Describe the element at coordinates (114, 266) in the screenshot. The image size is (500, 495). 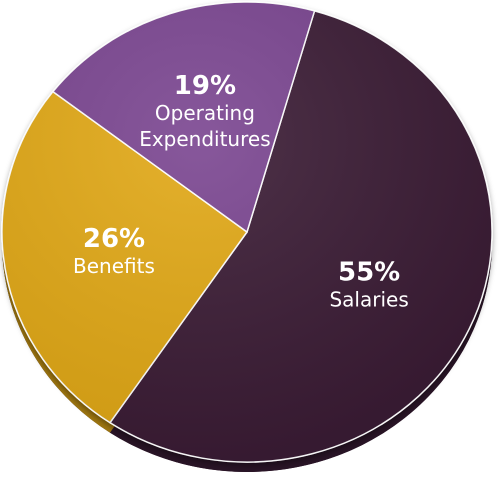
I see `slice-category-label: Benefits` at that location.